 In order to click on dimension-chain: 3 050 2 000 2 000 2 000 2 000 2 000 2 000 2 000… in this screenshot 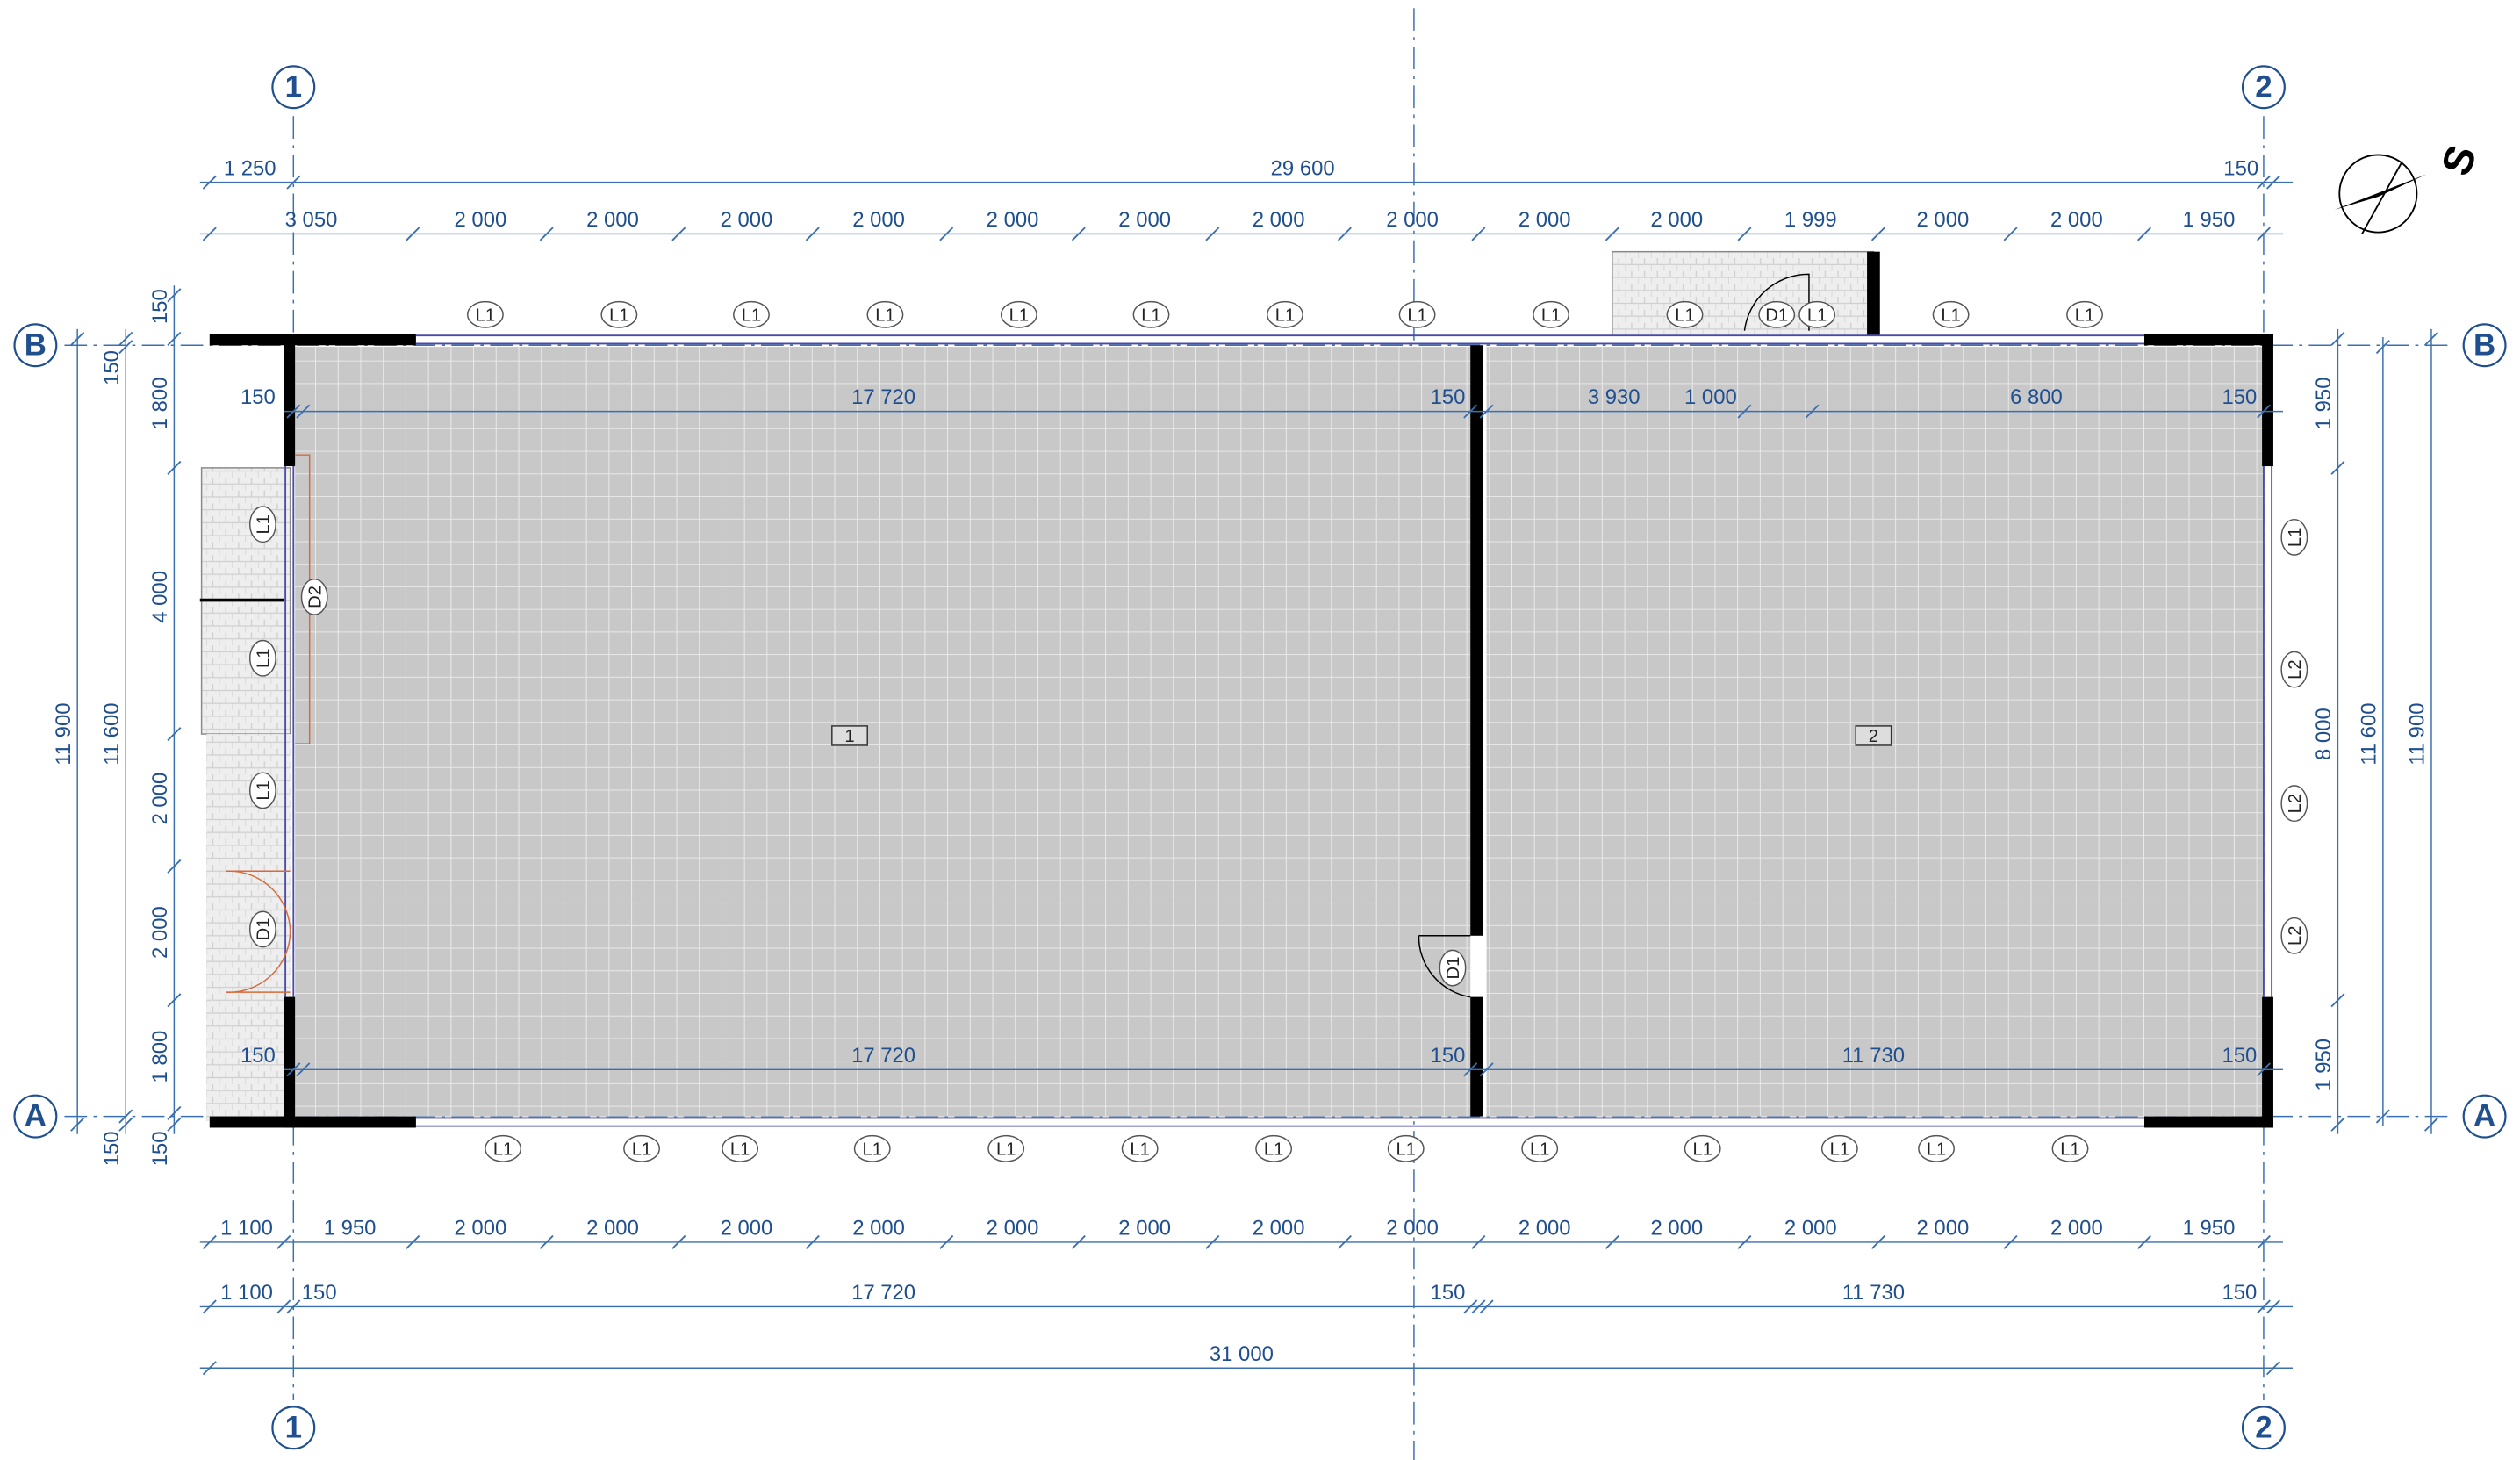, I will do `click(1241, 224)`.